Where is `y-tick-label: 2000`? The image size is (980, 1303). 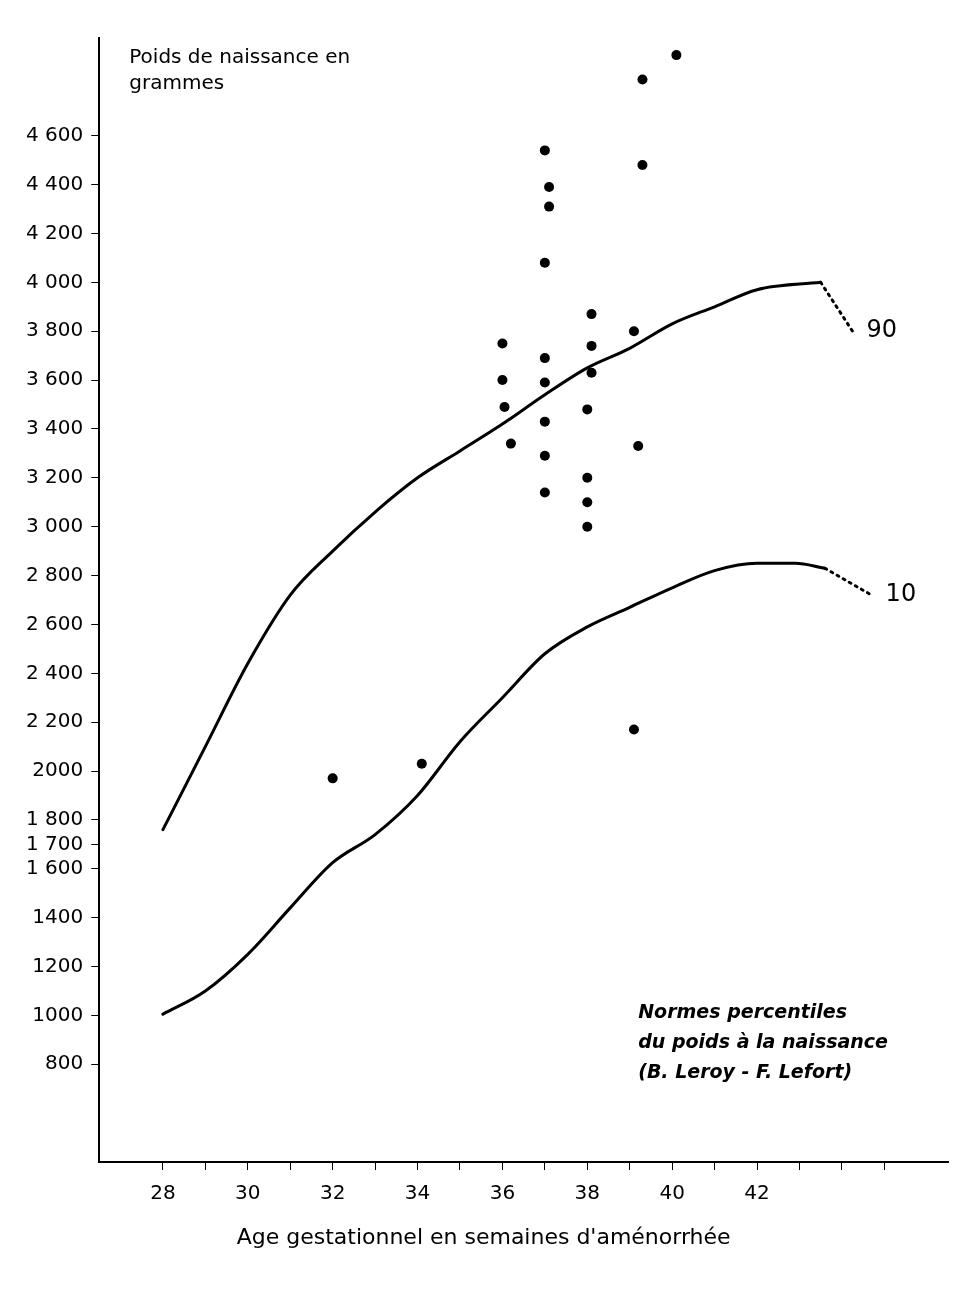
y-tick-label: 2000 is located at coordinates (58, 769).